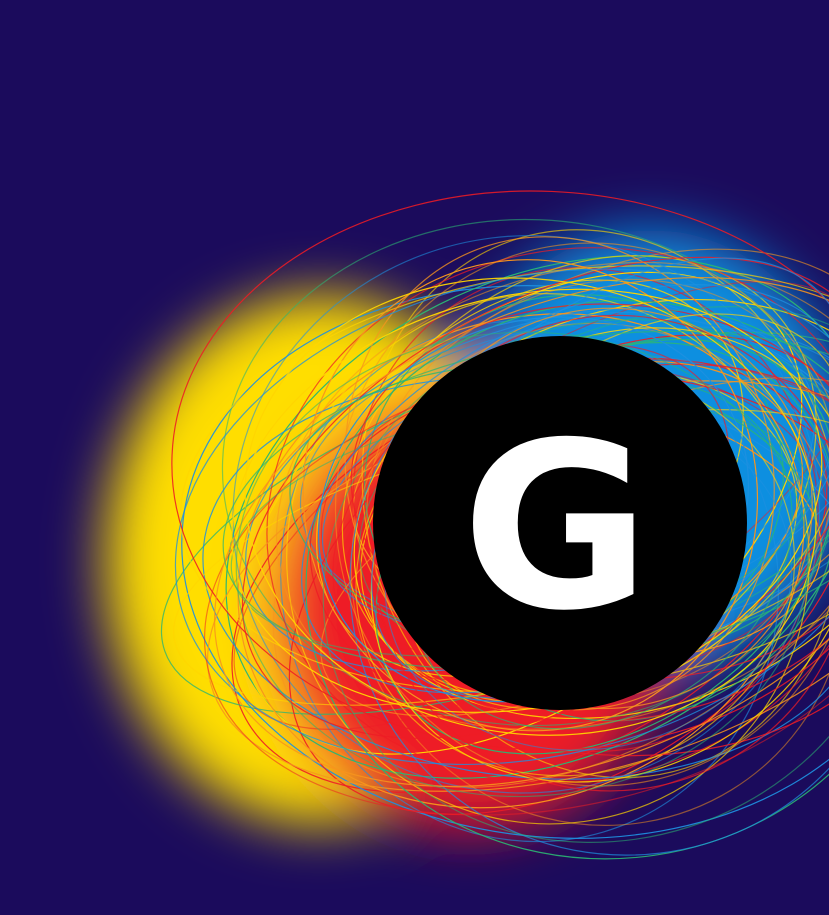 The height and width of the screenshot is (915, 829). I want to click on logo-letter: G, so click(556, 528).